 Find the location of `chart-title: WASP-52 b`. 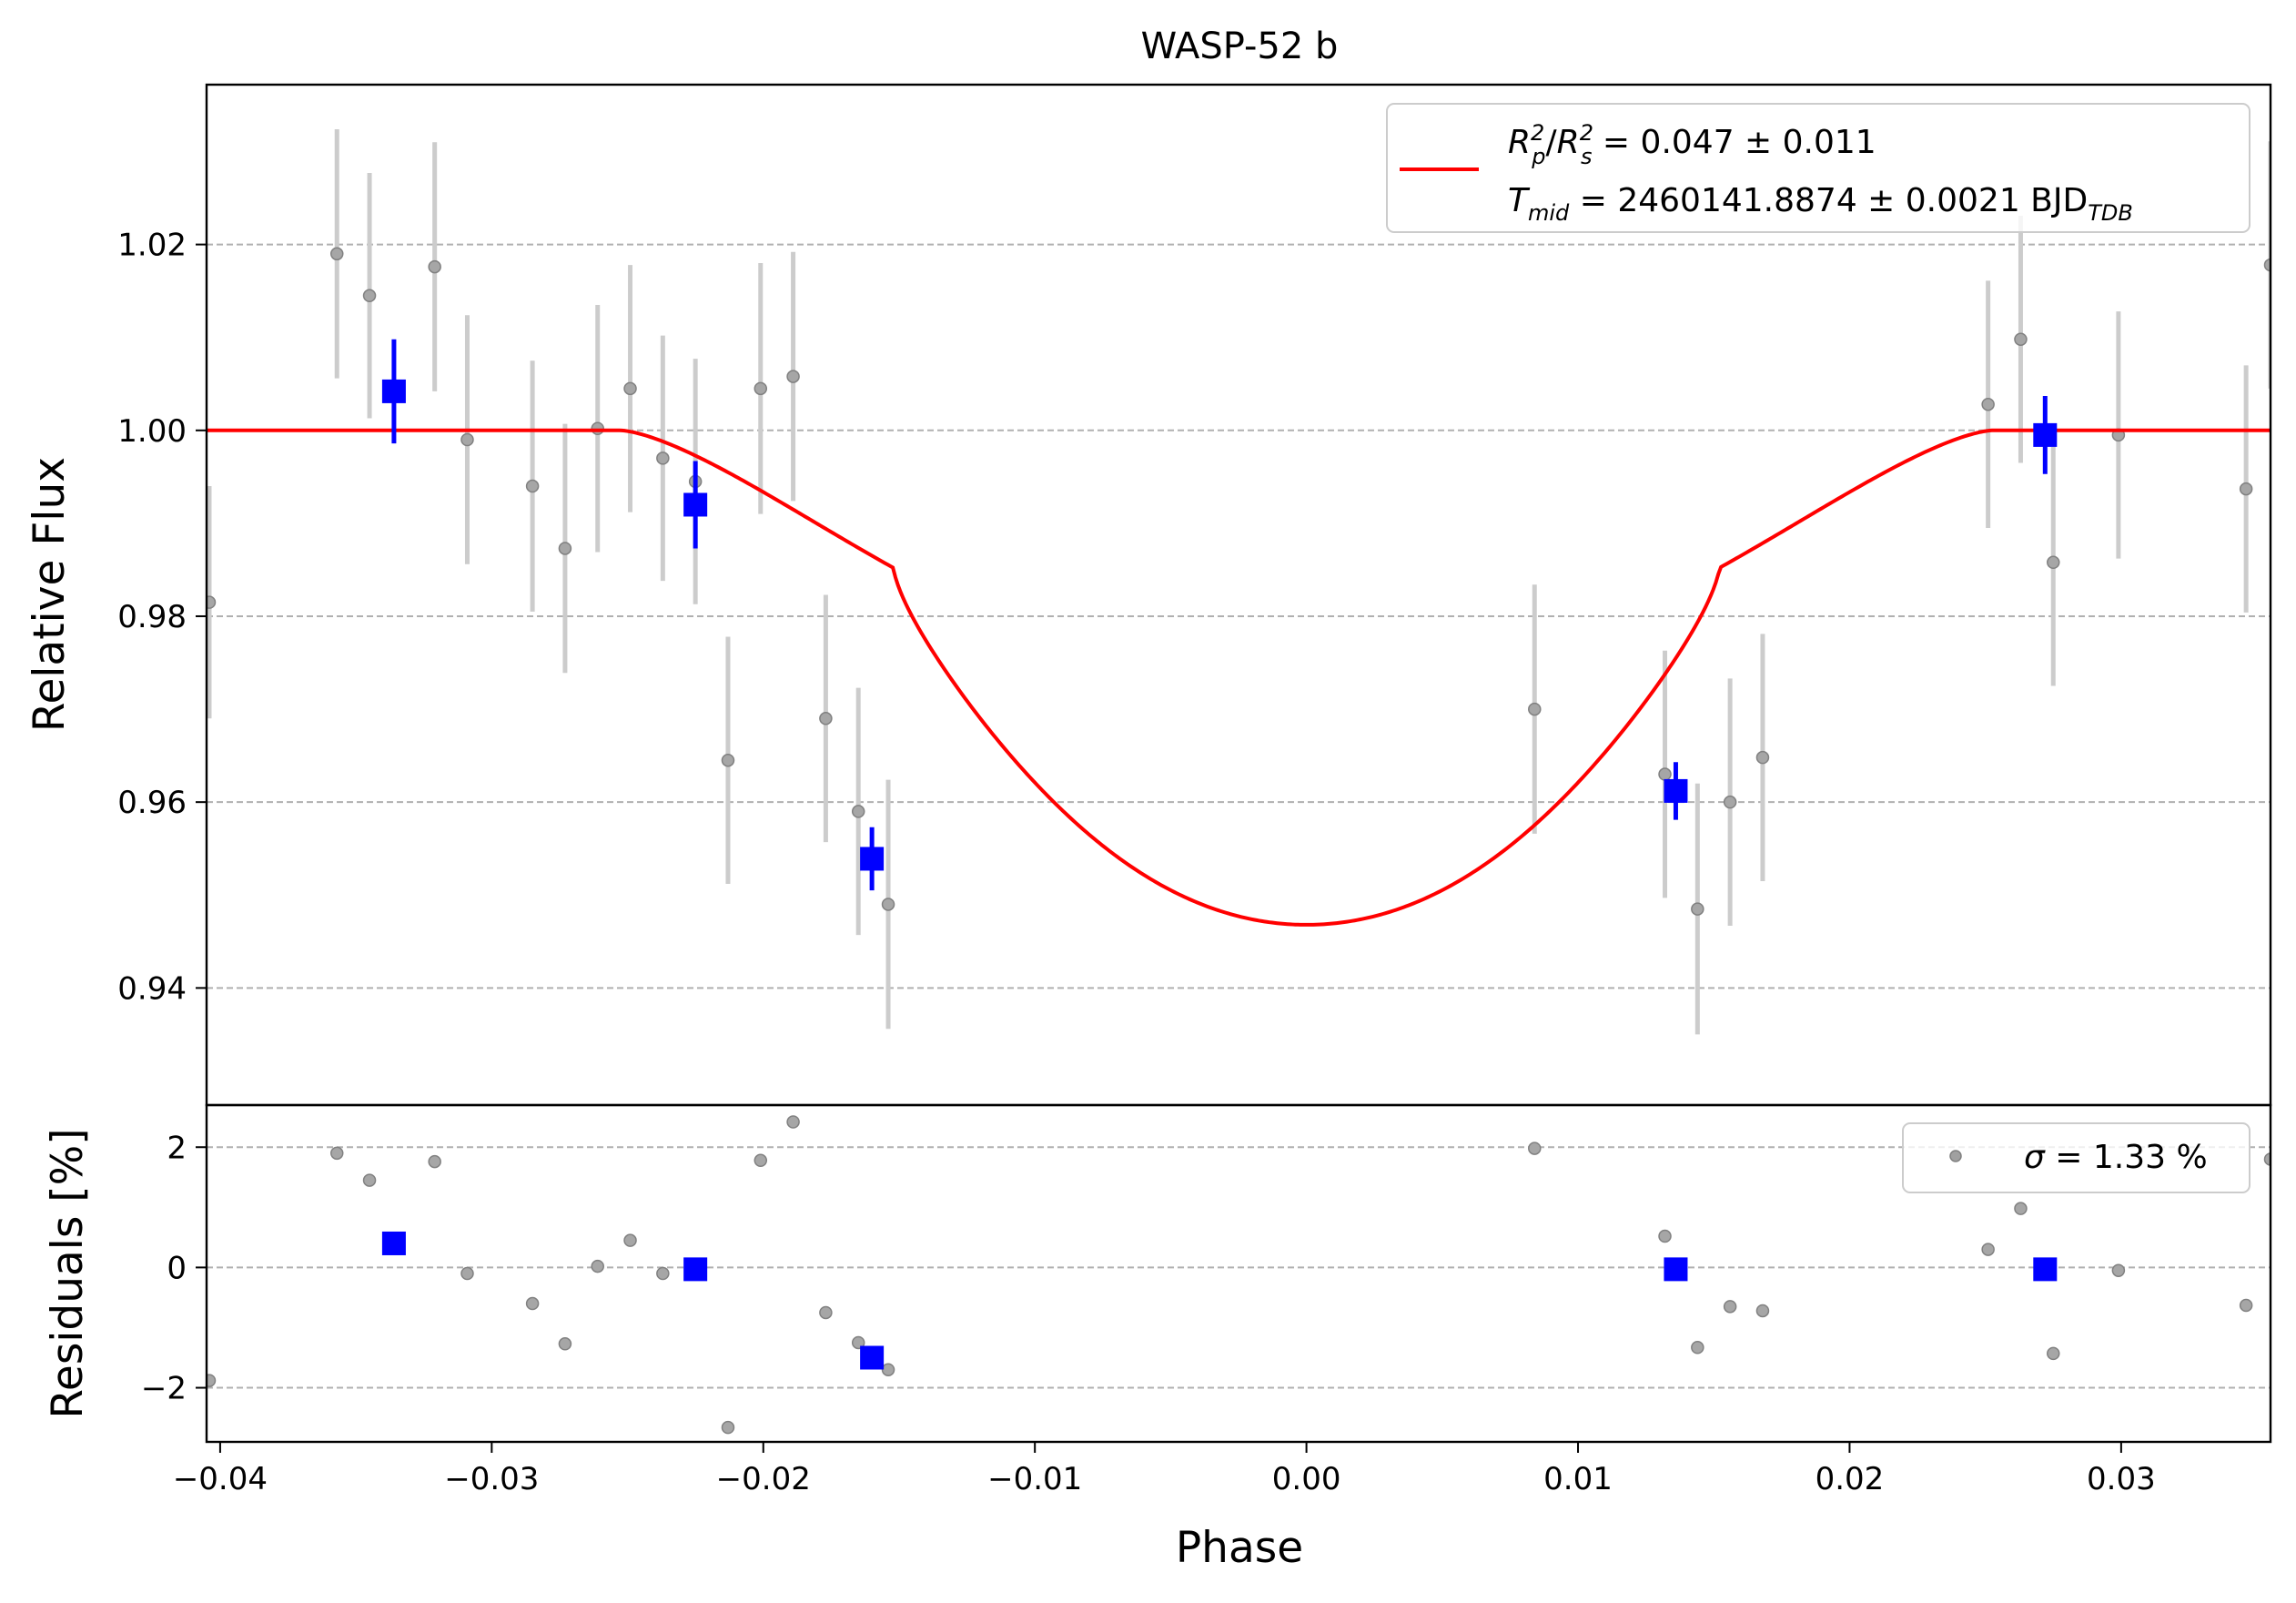

chart-title: WASP-52 b is located at coordinates (1240, 46).